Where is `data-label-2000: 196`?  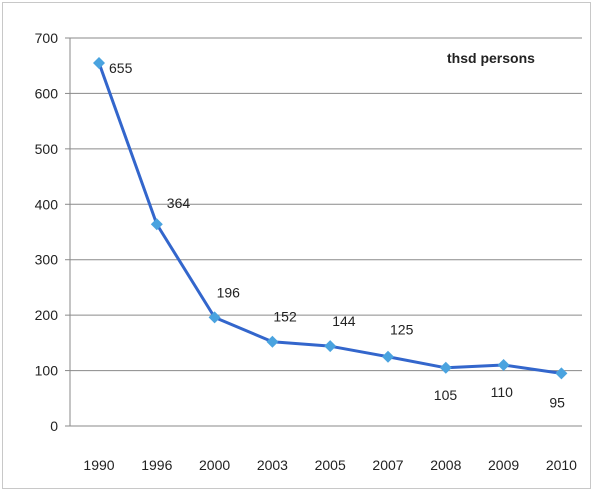 data-label-2000: 196 is located at coordinates (229, 292).